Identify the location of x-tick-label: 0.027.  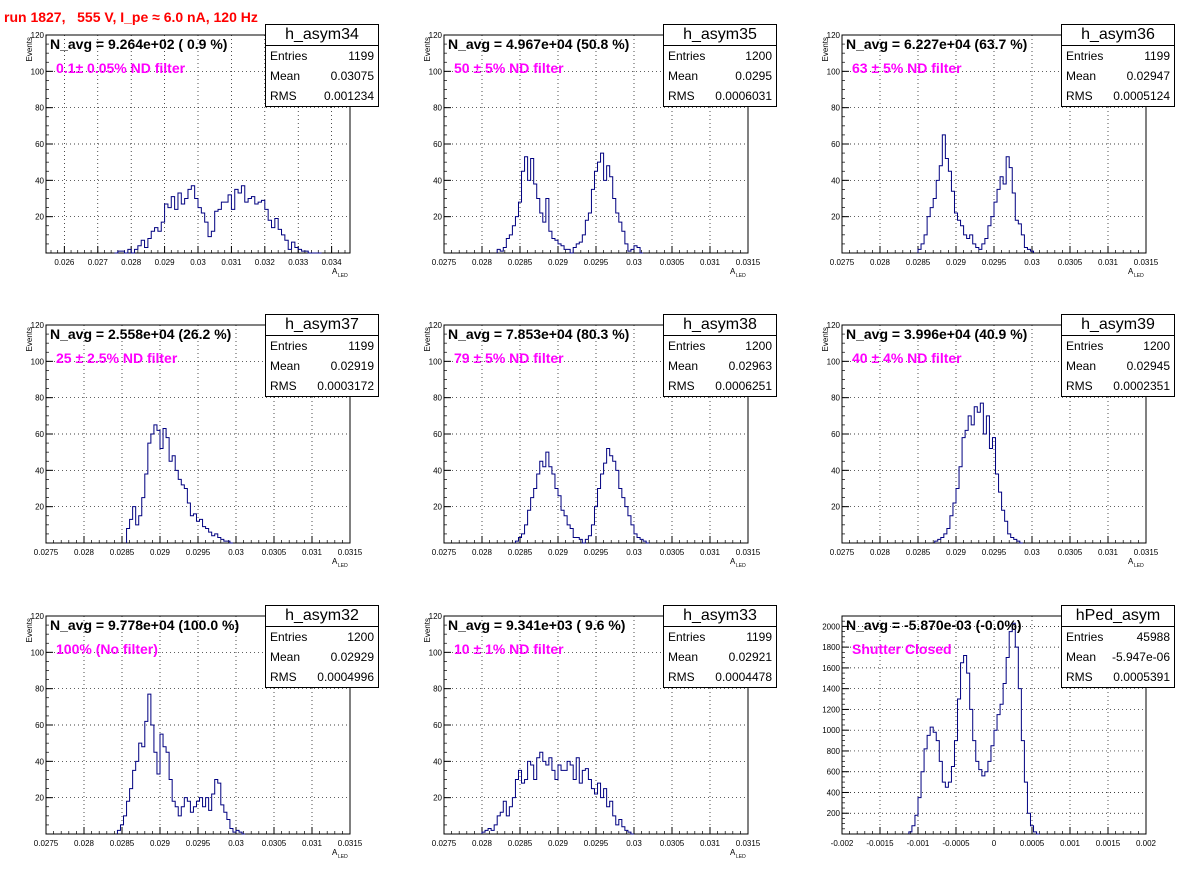
(98, 262).